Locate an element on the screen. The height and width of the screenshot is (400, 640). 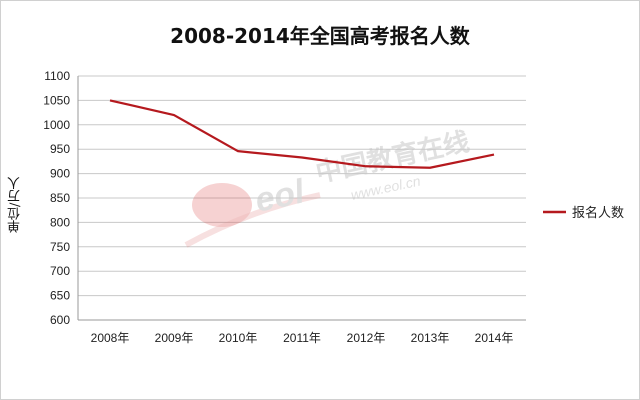
legend-label: 报名人数 is located at coordinates (598, 213).